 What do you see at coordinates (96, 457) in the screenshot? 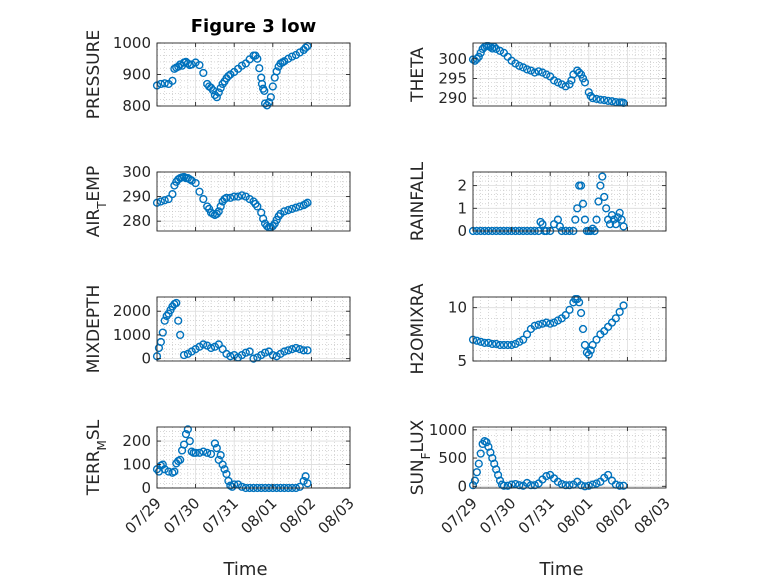
I see `y-axis-label: TERRMSL` at bounding box center [96, 457].